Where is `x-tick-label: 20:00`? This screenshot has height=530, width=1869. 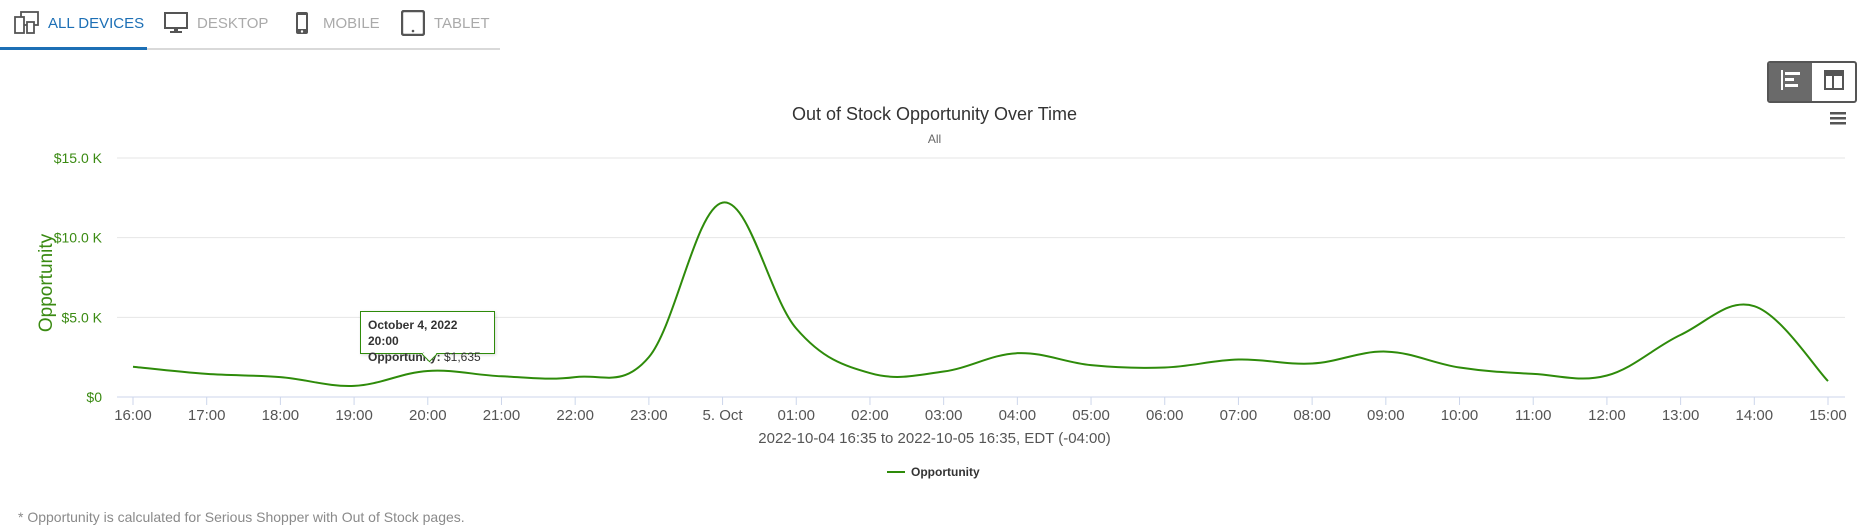 x-tick-label: 20:00 is located at coordinates (428, 415).